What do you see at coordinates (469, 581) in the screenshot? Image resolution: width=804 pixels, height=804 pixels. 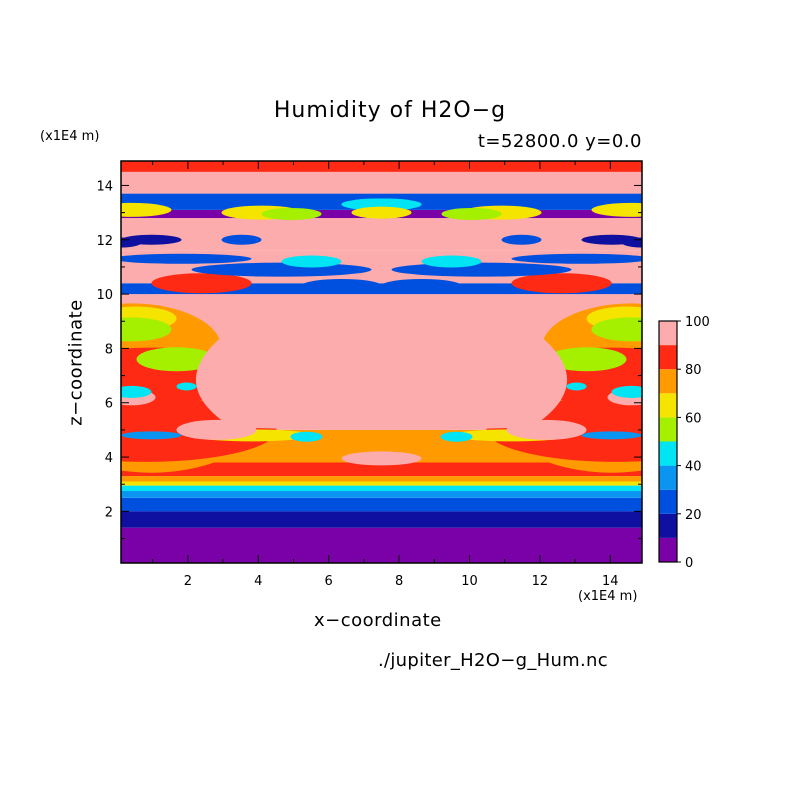 I see `x-tick-label: 10` at bounding box center [469, 581].